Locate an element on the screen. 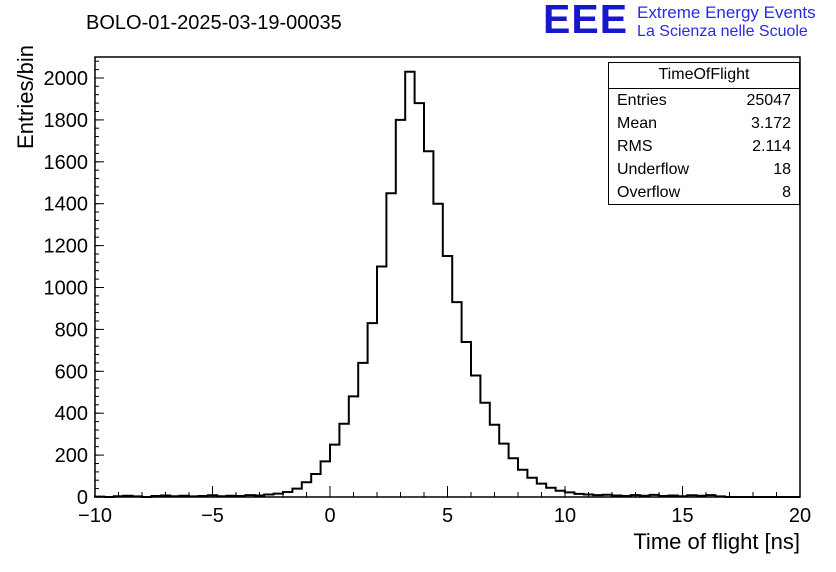 The width and height of the screenshot is (836, 572). x-axis-title: Time of flight [ns] is located at coordinates (716, 541).